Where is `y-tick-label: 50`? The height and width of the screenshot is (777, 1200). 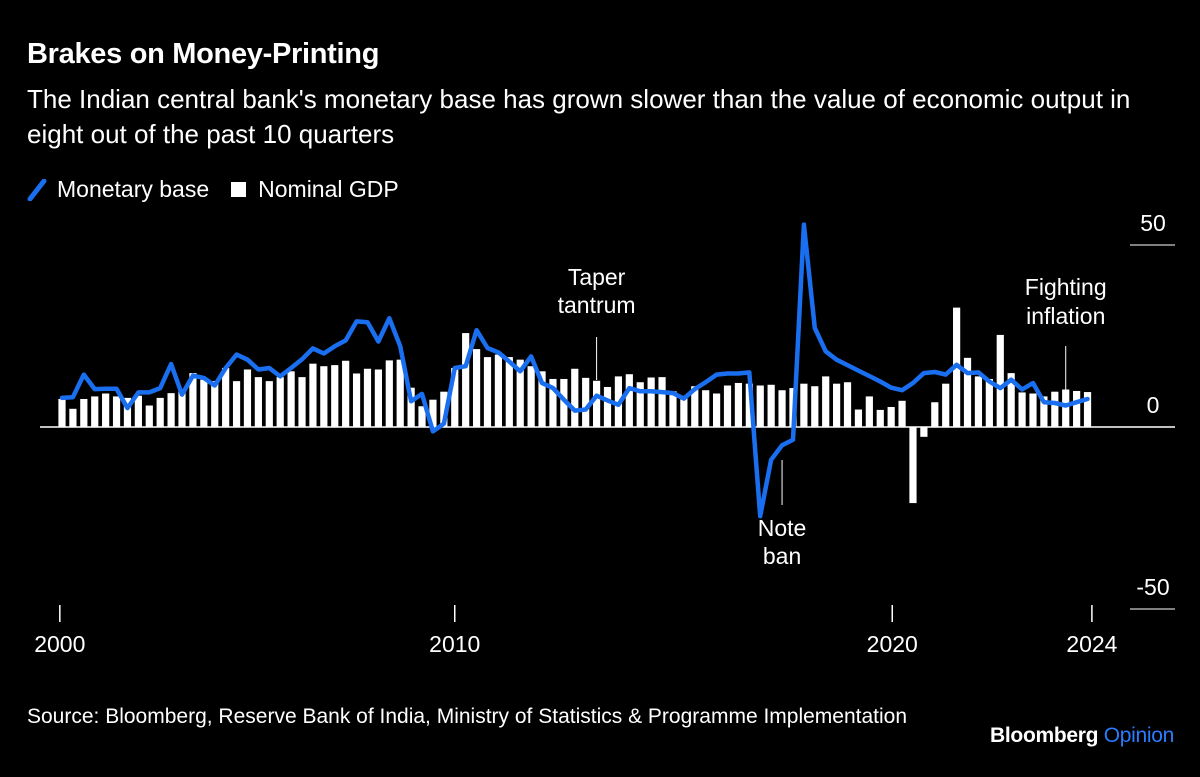 y-tick-label: 50 is located at coordinates (1153, 223).